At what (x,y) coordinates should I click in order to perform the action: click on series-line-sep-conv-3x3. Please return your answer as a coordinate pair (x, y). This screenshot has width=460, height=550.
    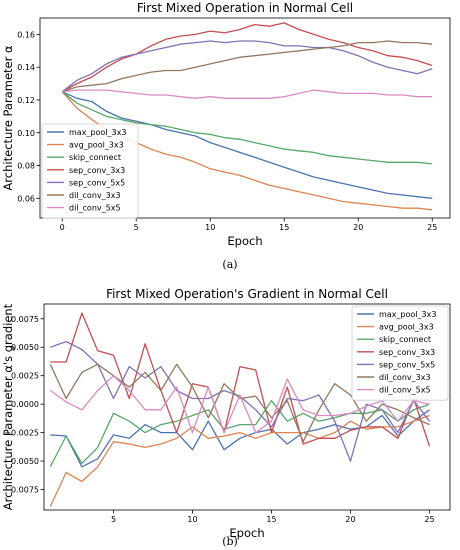
    Looking at the image, I should click on (247, 57).